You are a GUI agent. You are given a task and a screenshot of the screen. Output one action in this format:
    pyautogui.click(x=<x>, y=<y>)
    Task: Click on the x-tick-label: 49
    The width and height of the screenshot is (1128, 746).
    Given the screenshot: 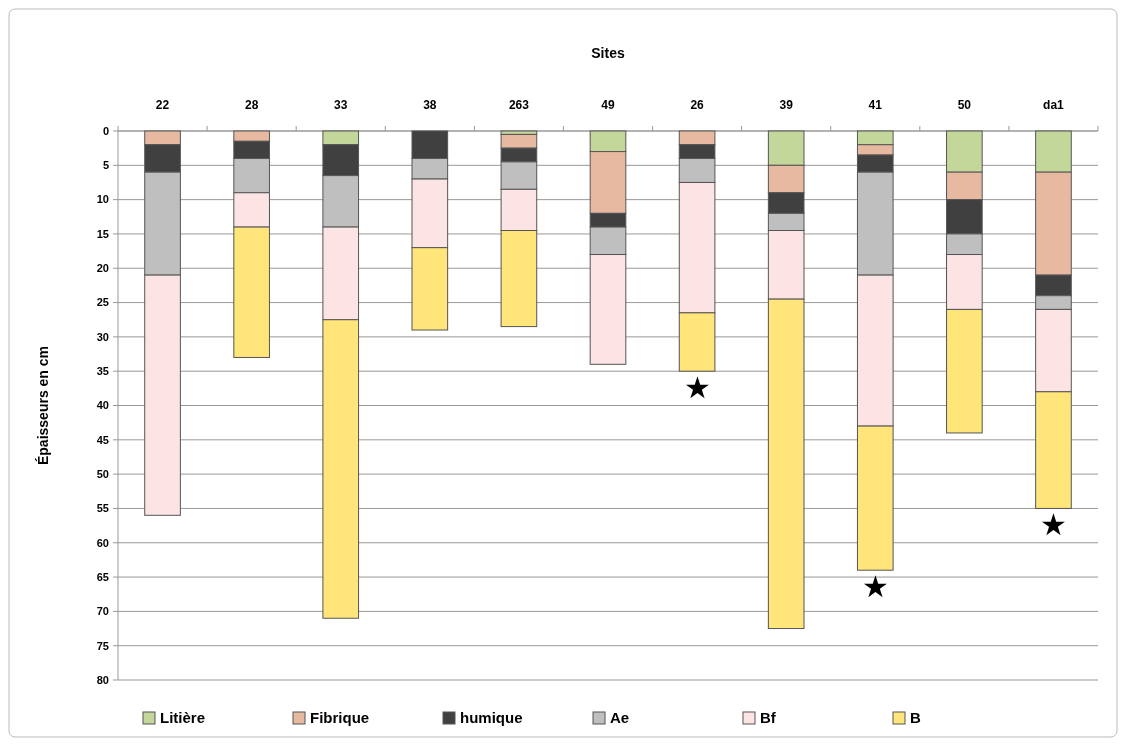 What is the action you would take?
    pyautogui.click(x=608, y=105)
    